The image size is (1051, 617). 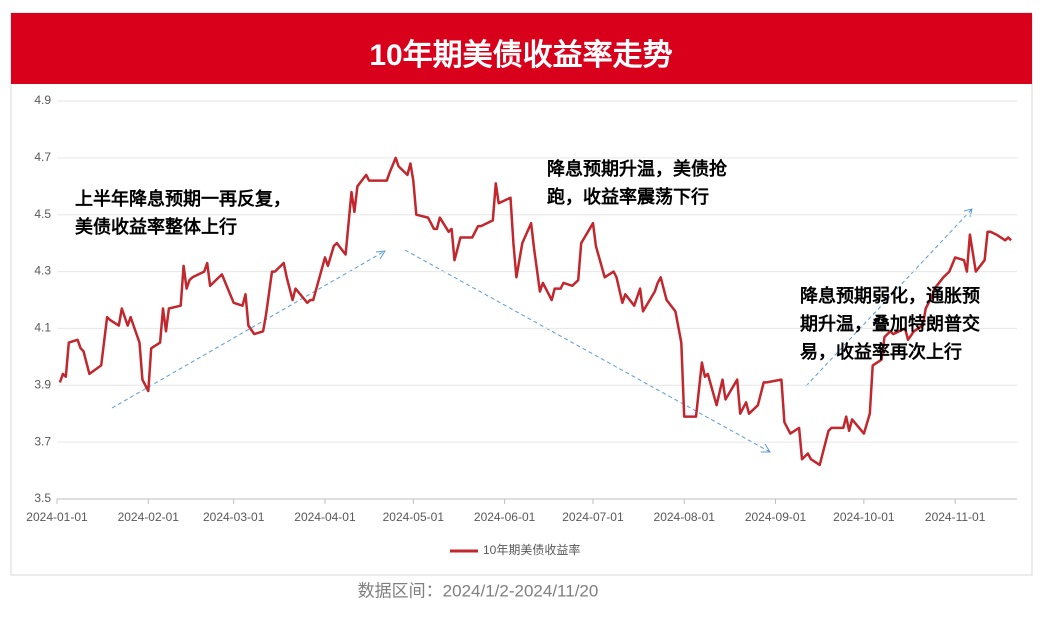 I want to click on chart-title: 10年期美债收益率走势, so click(x=520, y=55).